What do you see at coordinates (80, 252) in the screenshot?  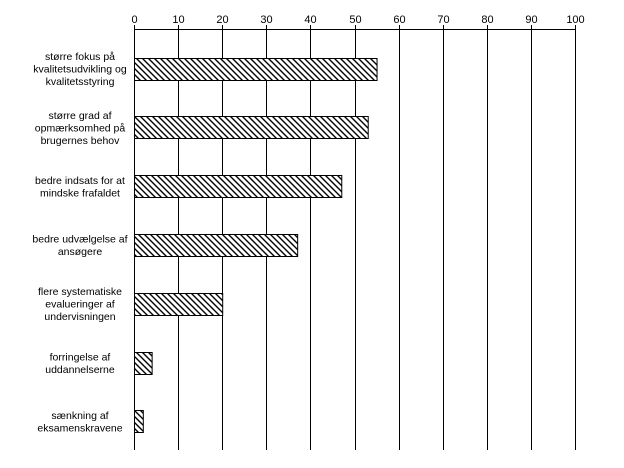 I see `category-label-line: ansøgere` at bounding box center [80, 252].